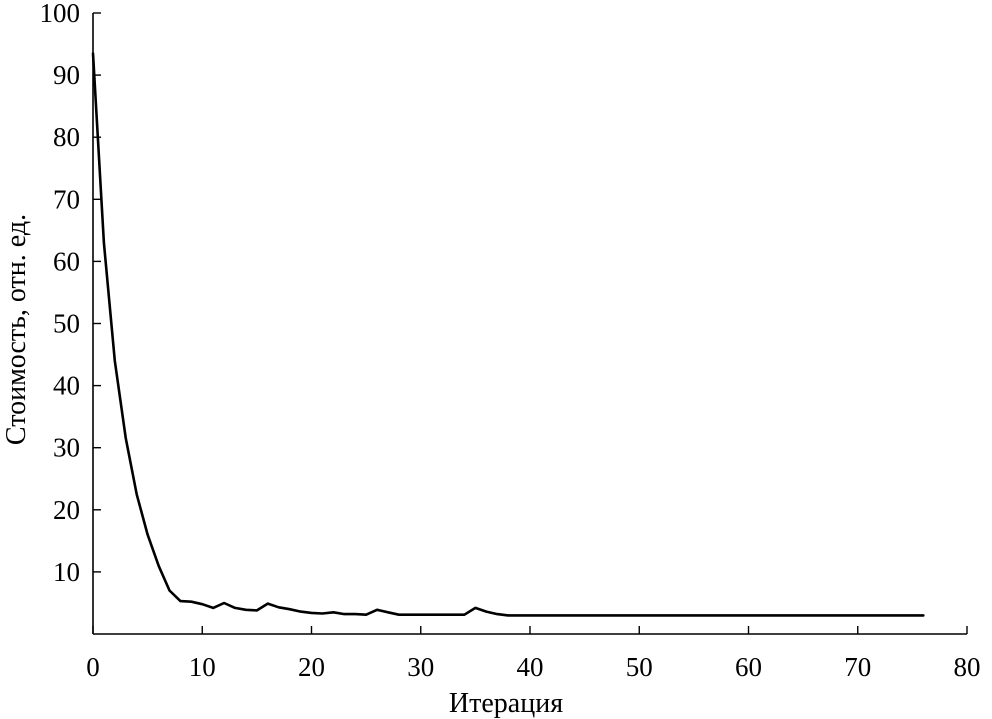 Image resolution: width=992 pixels, height=719 pixels. What do you see at coordinates (420, 667) in the screenshot?
I see `x-tick-label: 30` at bounding box center [420, 667].